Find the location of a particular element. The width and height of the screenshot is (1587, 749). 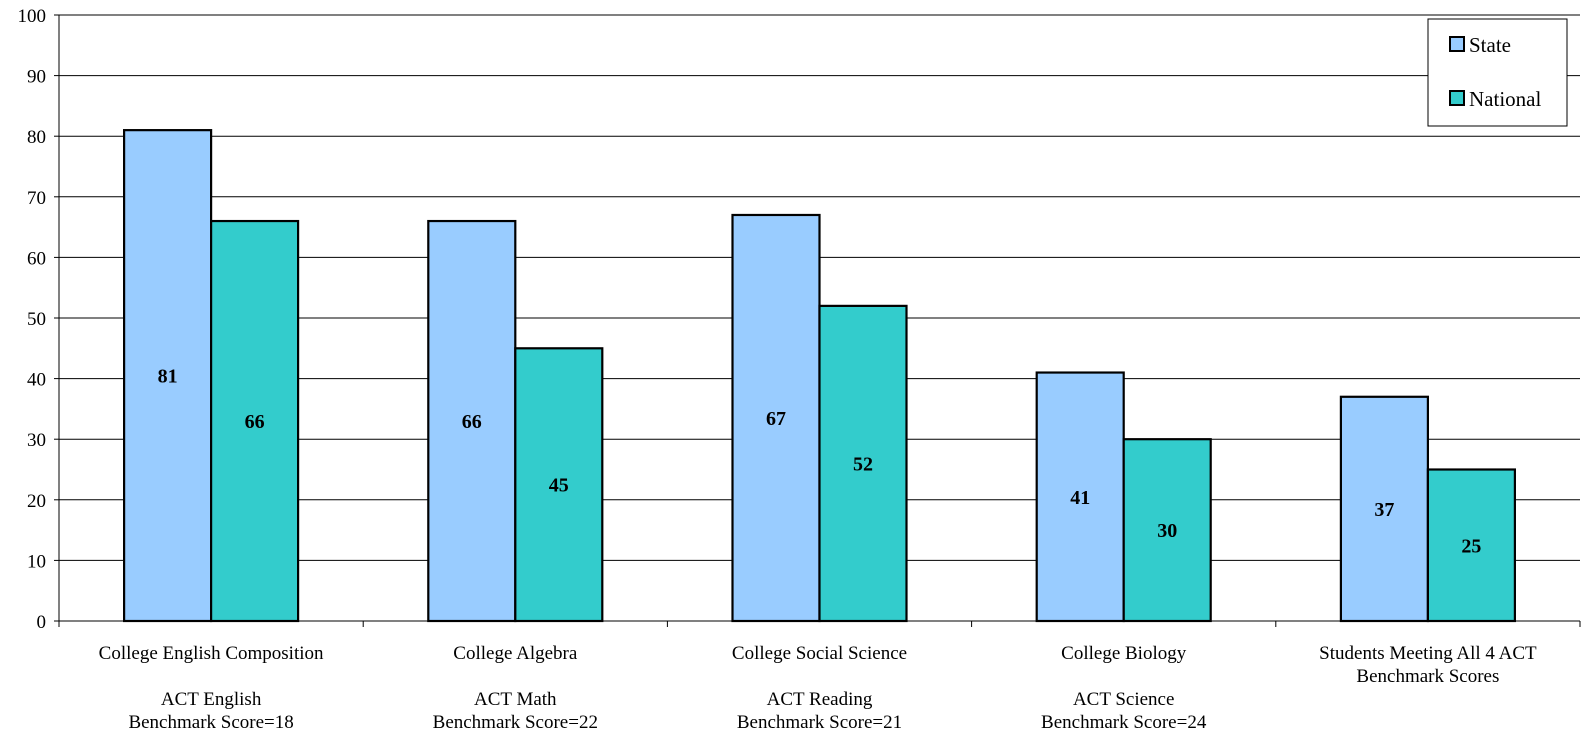

data-label-national-3: 30 is located at coordinates (1167, 531).